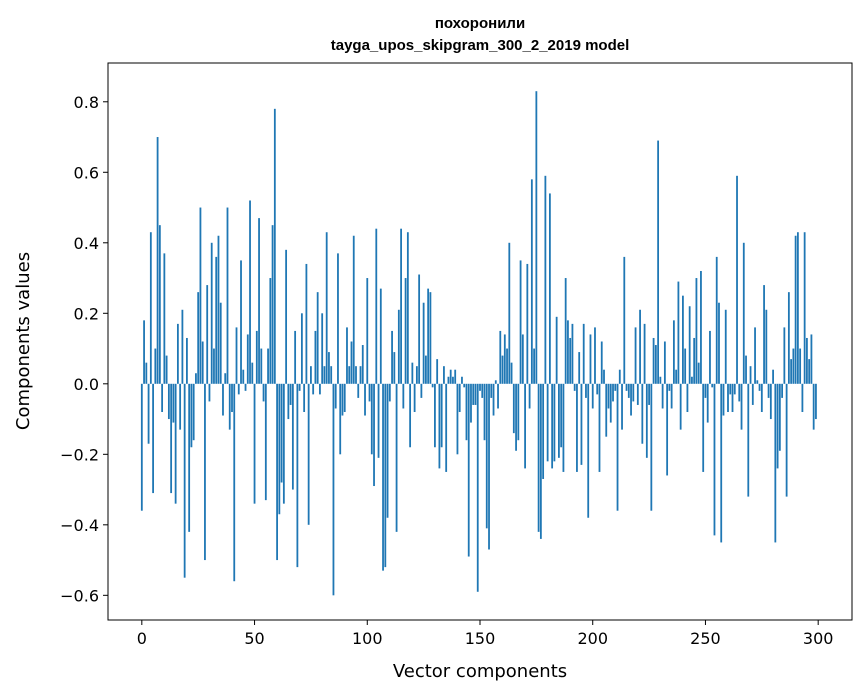 The width and height of the screenshot is (867, 696). I want to click on x-tick-label: 250, so click(705, 638).